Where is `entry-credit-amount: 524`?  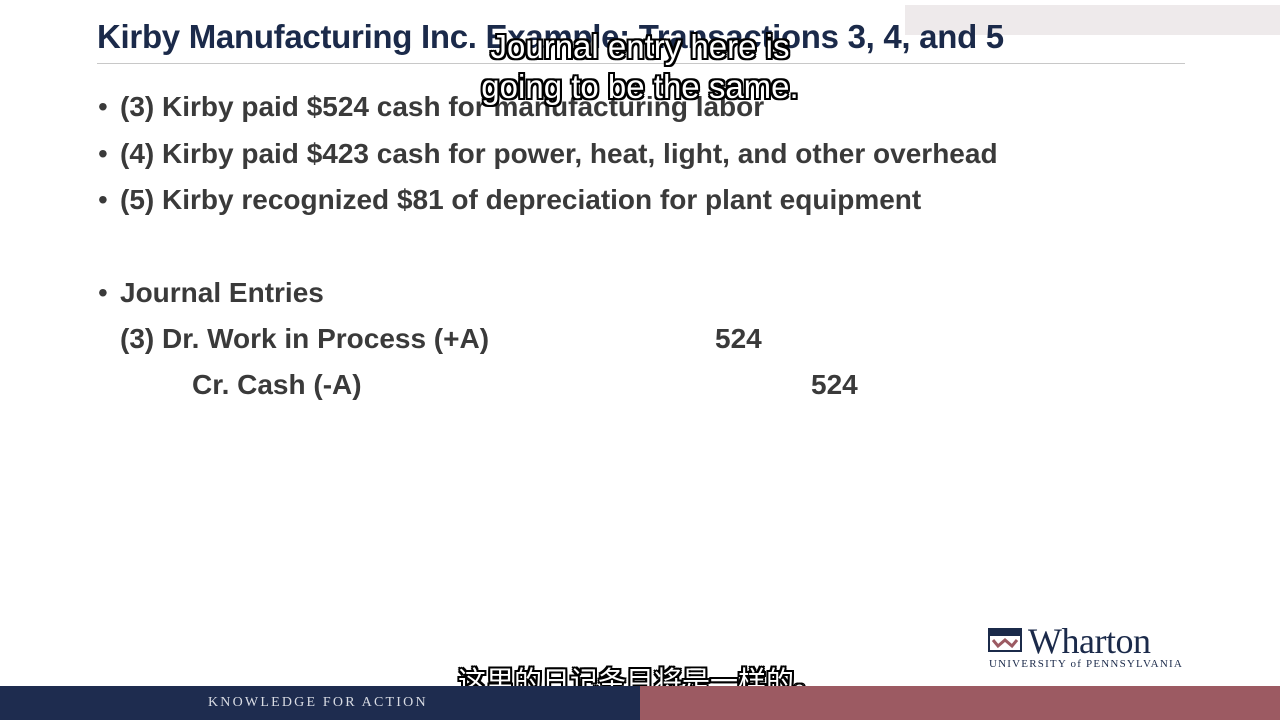
entry-credit-amount: 524 is located at coordinates (834, 384).